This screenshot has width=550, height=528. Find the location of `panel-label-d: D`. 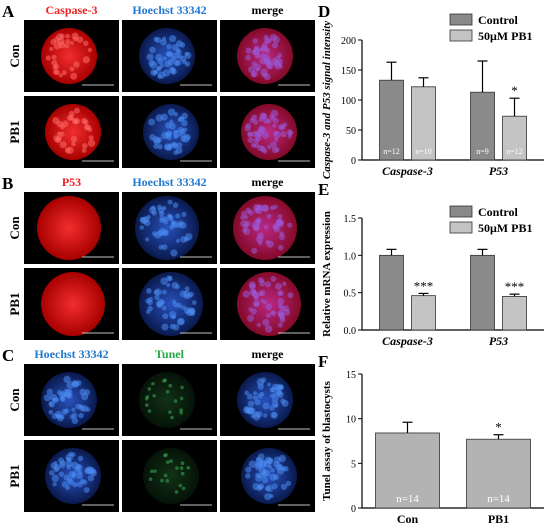

panel-label-d: D is located at coordinates (324, 11).